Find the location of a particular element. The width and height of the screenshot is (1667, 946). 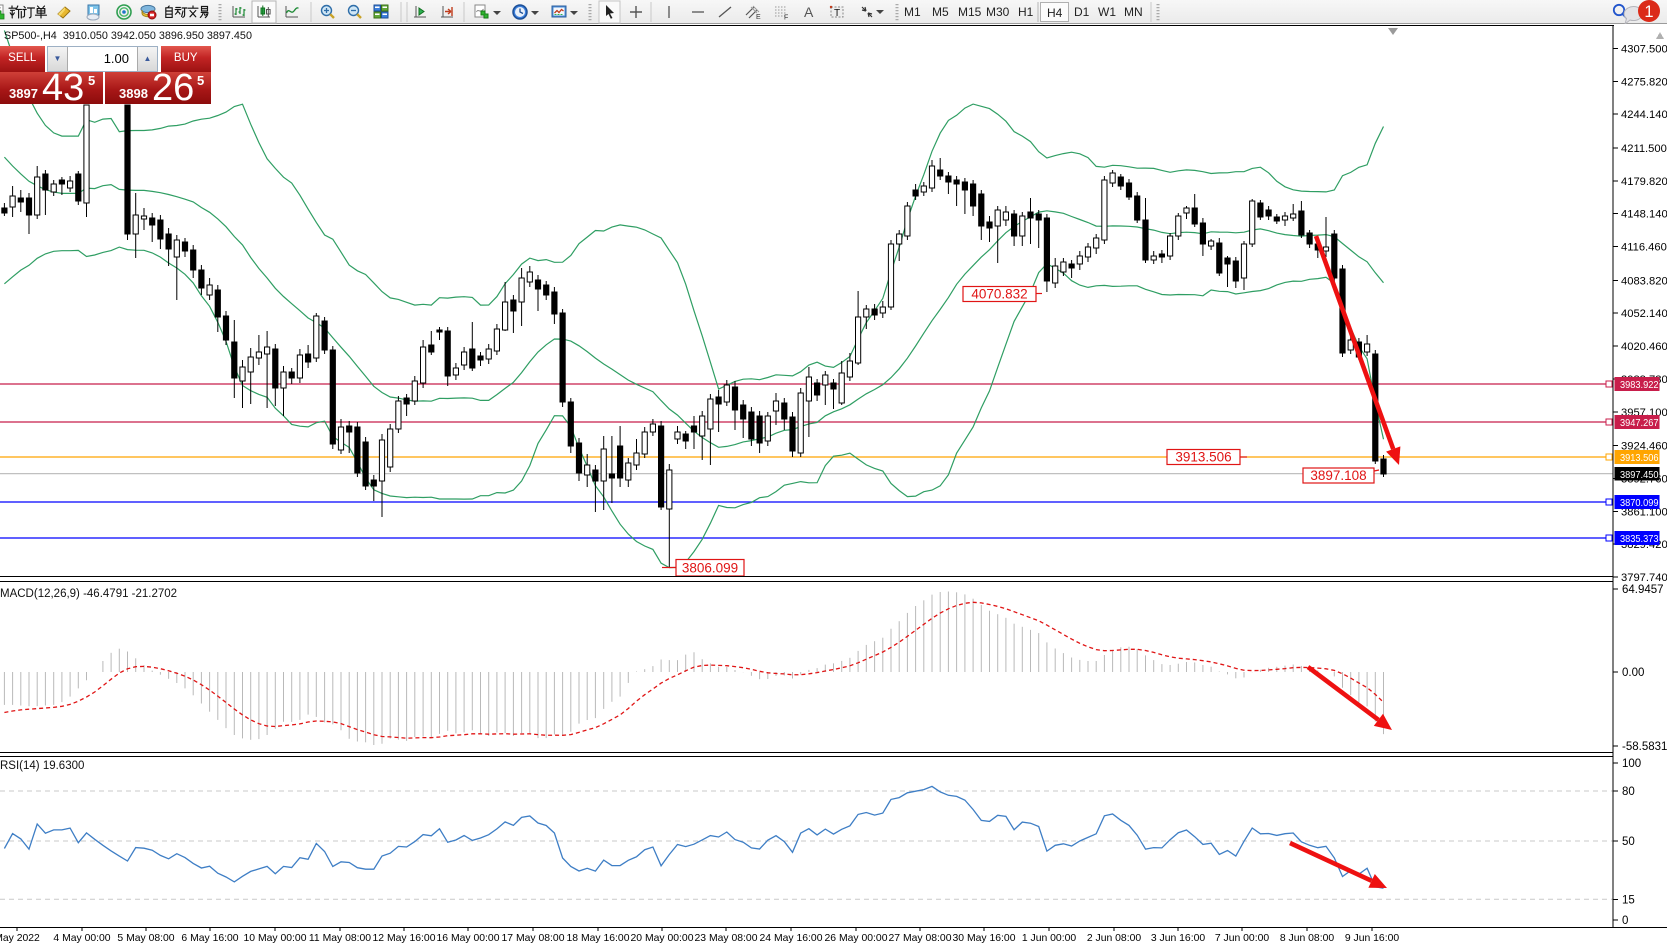

svg-text: 4020.460 is located at coordinates (1644, 347).